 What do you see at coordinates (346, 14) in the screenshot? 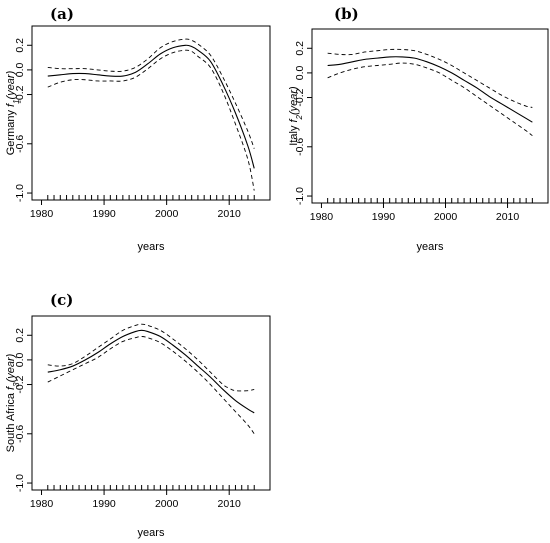
I see `panel-label: (b)` at bounding box center [346, 14].